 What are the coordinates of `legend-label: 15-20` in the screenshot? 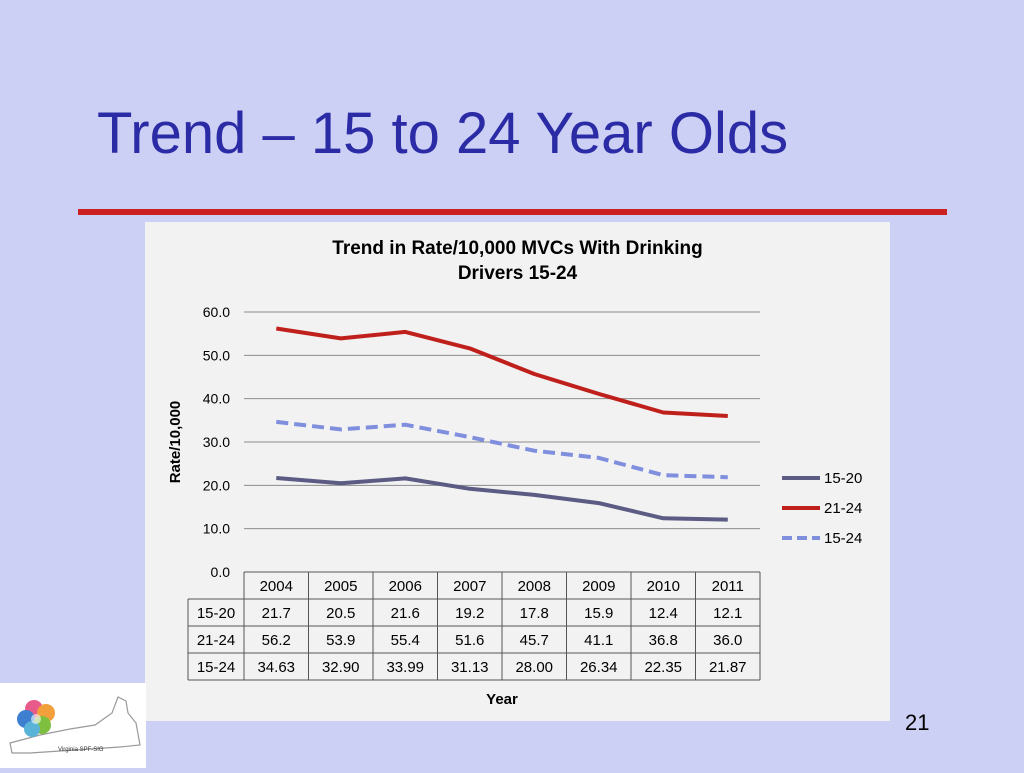 It's located at (843, 478).